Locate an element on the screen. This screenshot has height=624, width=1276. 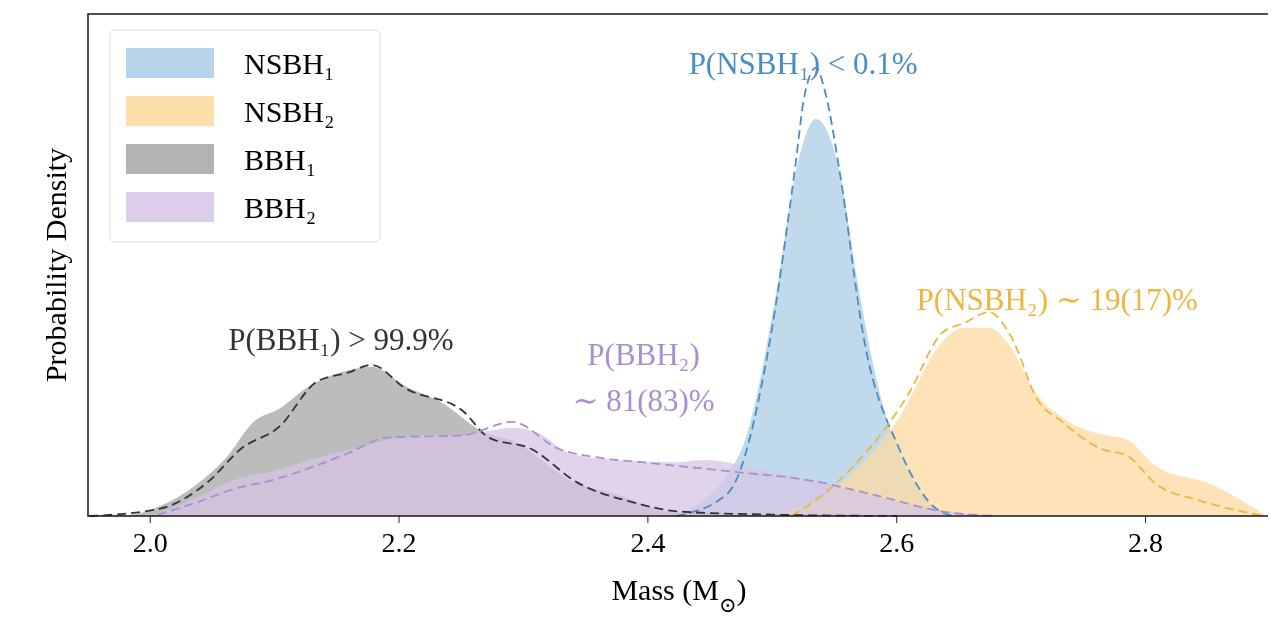
legend-label: BBH₂ is located at coordinates (280, 207).